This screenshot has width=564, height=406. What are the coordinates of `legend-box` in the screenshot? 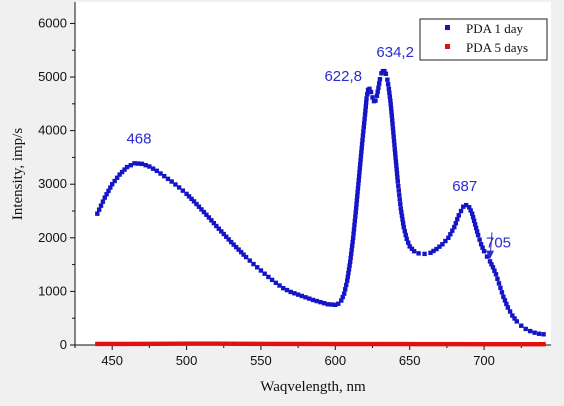 It's located at (483, 39).